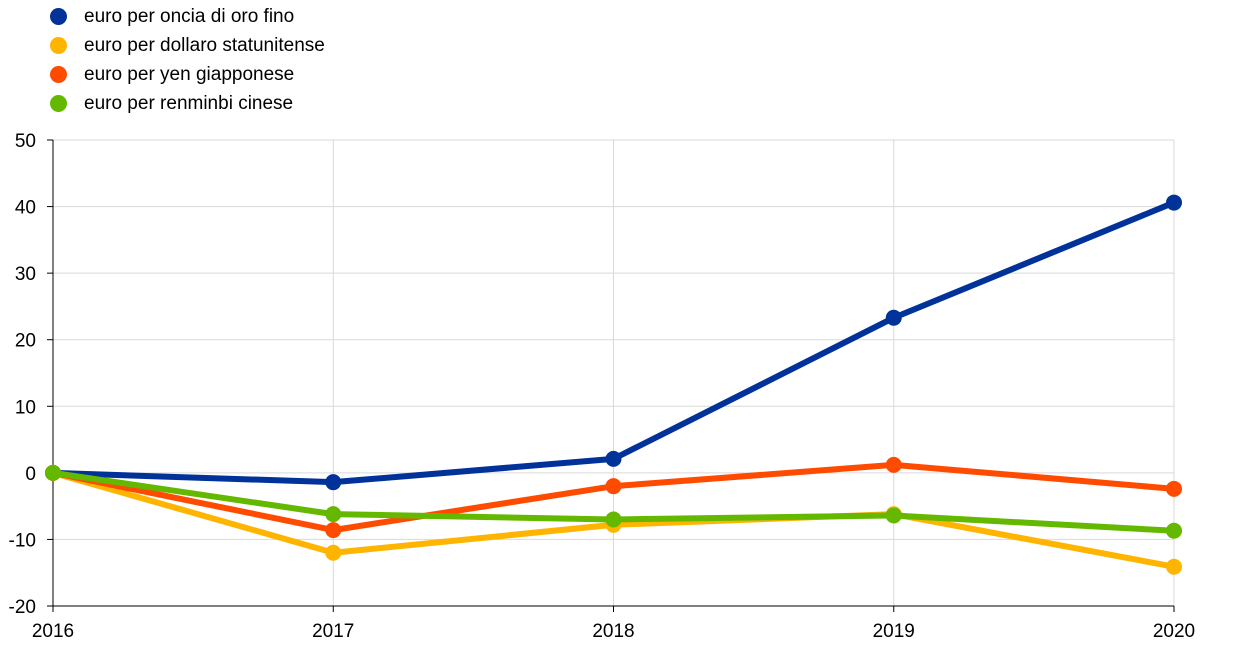  Describe the element at coordinates (204, 45) in the screenshot. I see `legend-label: euro per dollaro statunitense` at that location.